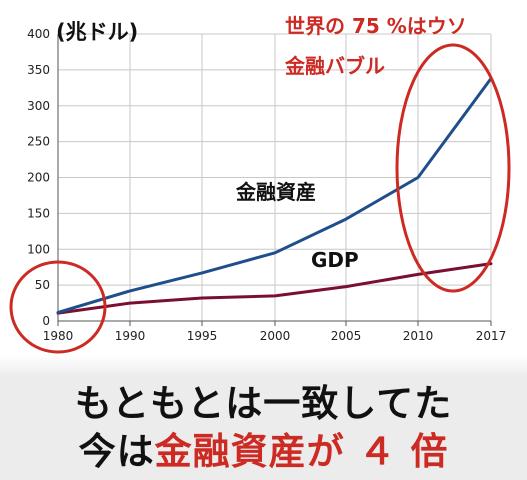 This screenshot has height=480, width=527. What do you see at coordinates (276, 192) in the screenshot?
I see `series-label-financial-assets: 金融資産` at bounding box center [276, 192].